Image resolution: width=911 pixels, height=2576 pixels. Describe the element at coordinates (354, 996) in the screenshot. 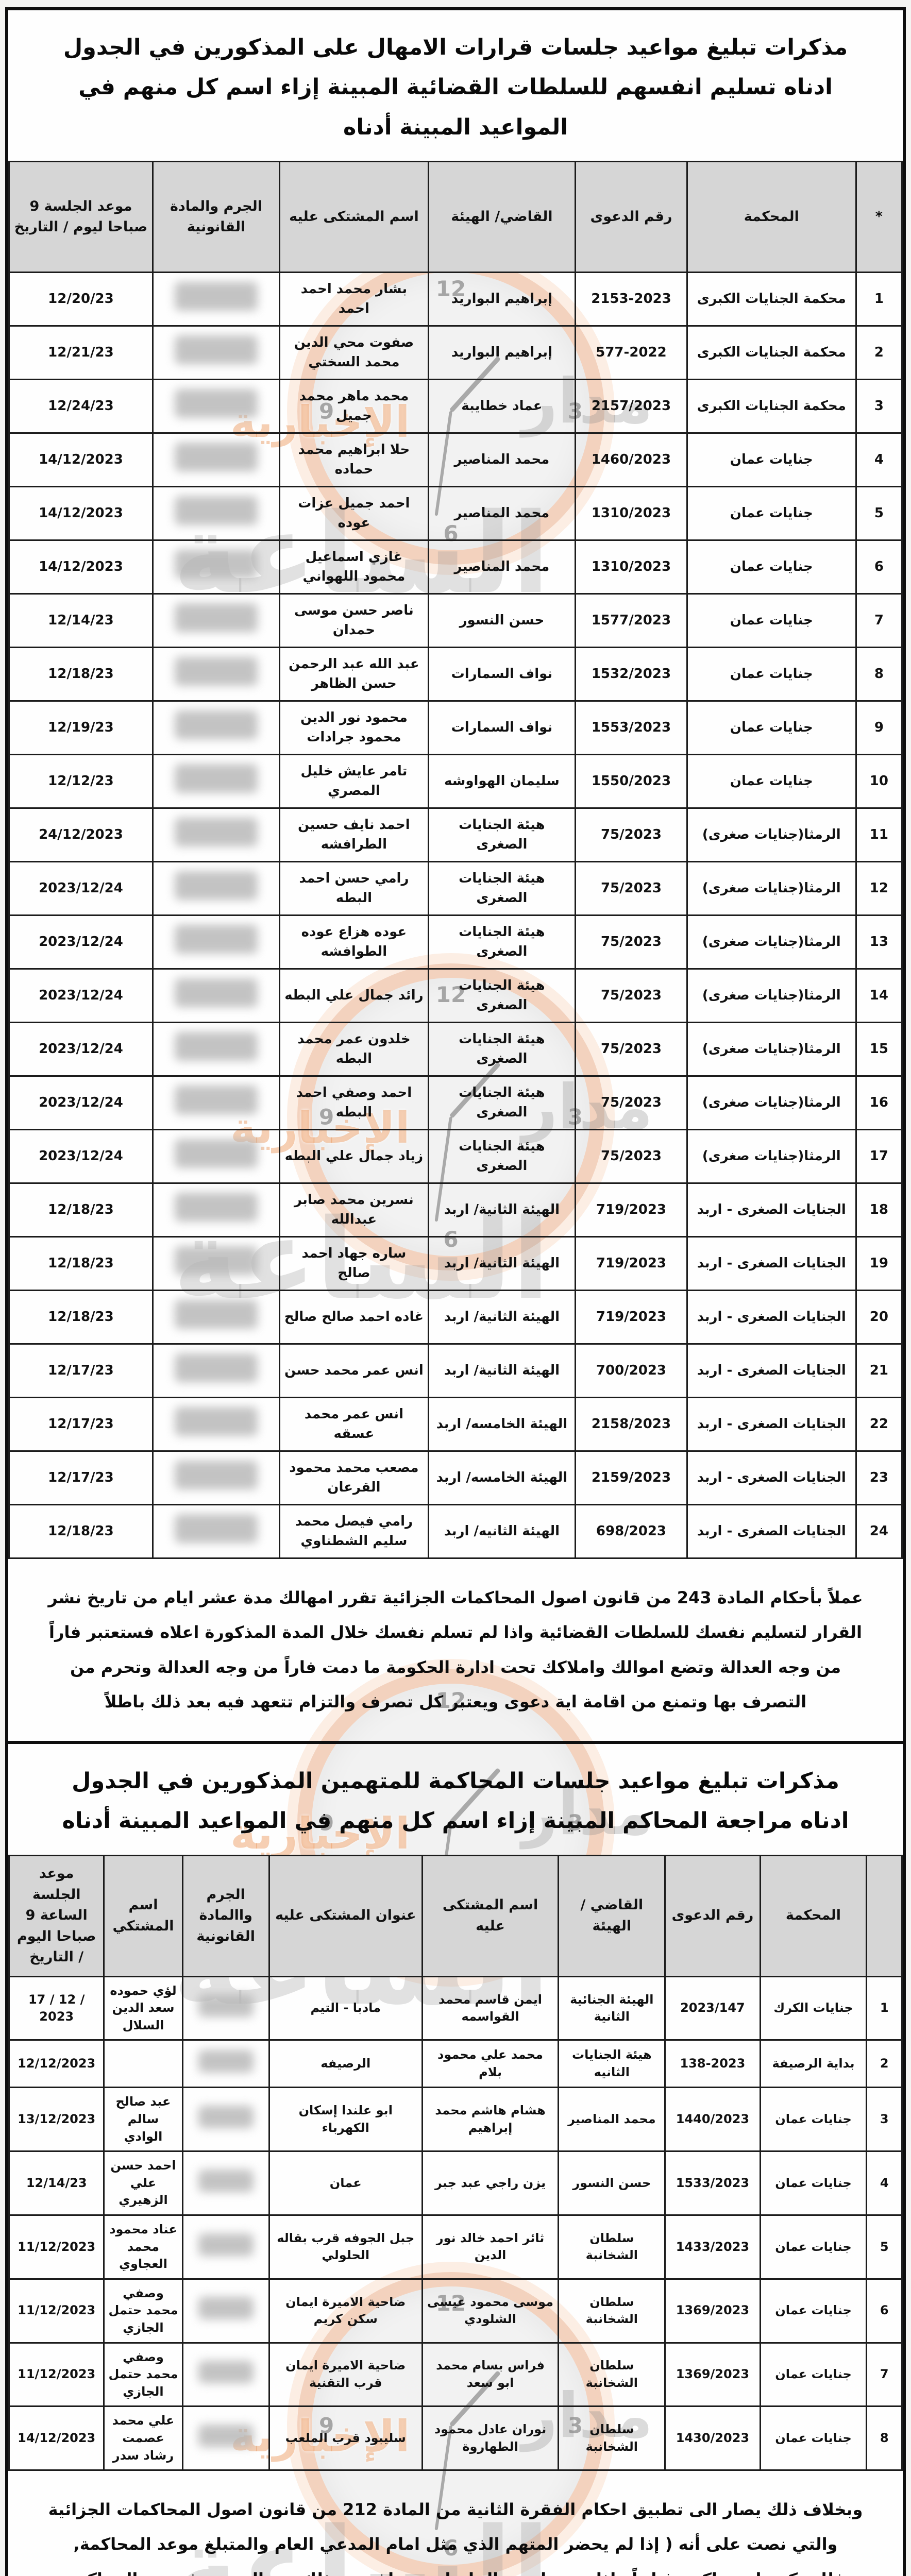

I see `defendant-cell: رائد جمال علي البطه` at that location.